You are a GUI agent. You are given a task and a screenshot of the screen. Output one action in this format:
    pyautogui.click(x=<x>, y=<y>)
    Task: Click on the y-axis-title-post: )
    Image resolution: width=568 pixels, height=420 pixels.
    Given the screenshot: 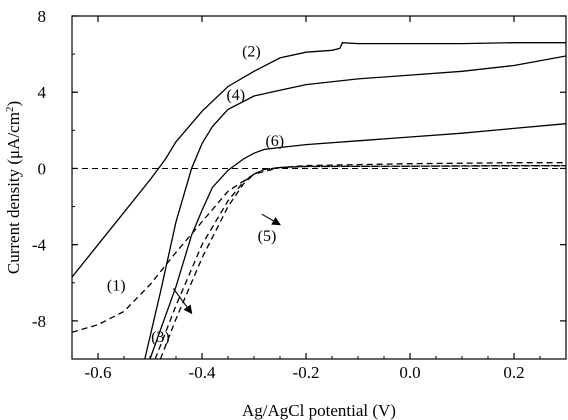 What is the action you would take?
    pyautogui.click(x=13, y=104)
    